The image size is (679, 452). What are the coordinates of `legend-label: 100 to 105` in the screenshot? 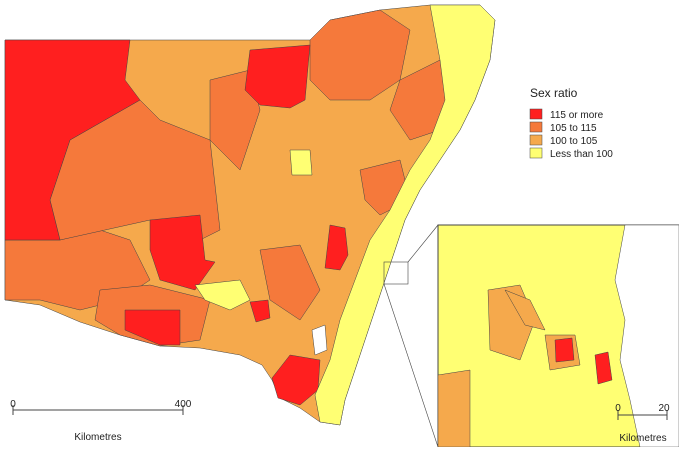 It's located at (574, 141).